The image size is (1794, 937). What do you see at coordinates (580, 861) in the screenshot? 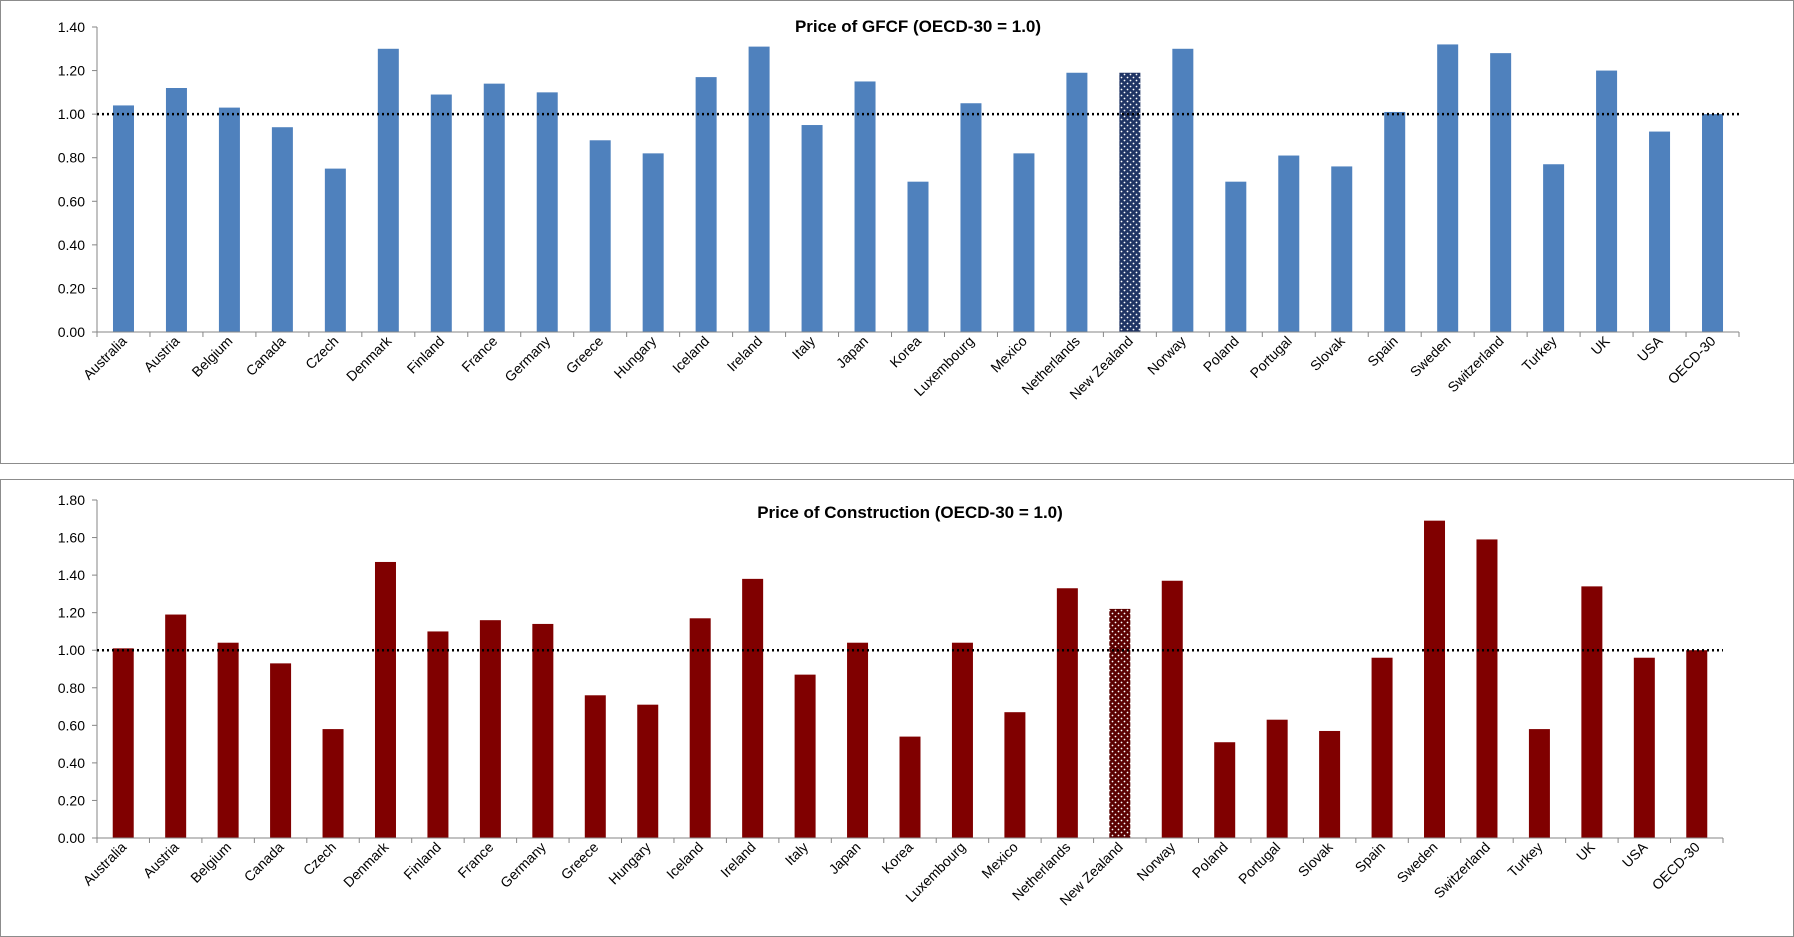
I see `construction-category-label: Greece` at bounding box center [580, 861].